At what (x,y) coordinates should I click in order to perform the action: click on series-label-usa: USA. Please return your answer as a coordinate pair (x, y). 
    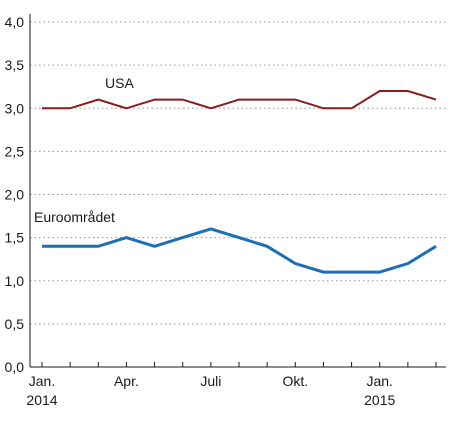
    Looking at the image, I should click on (119, 83).